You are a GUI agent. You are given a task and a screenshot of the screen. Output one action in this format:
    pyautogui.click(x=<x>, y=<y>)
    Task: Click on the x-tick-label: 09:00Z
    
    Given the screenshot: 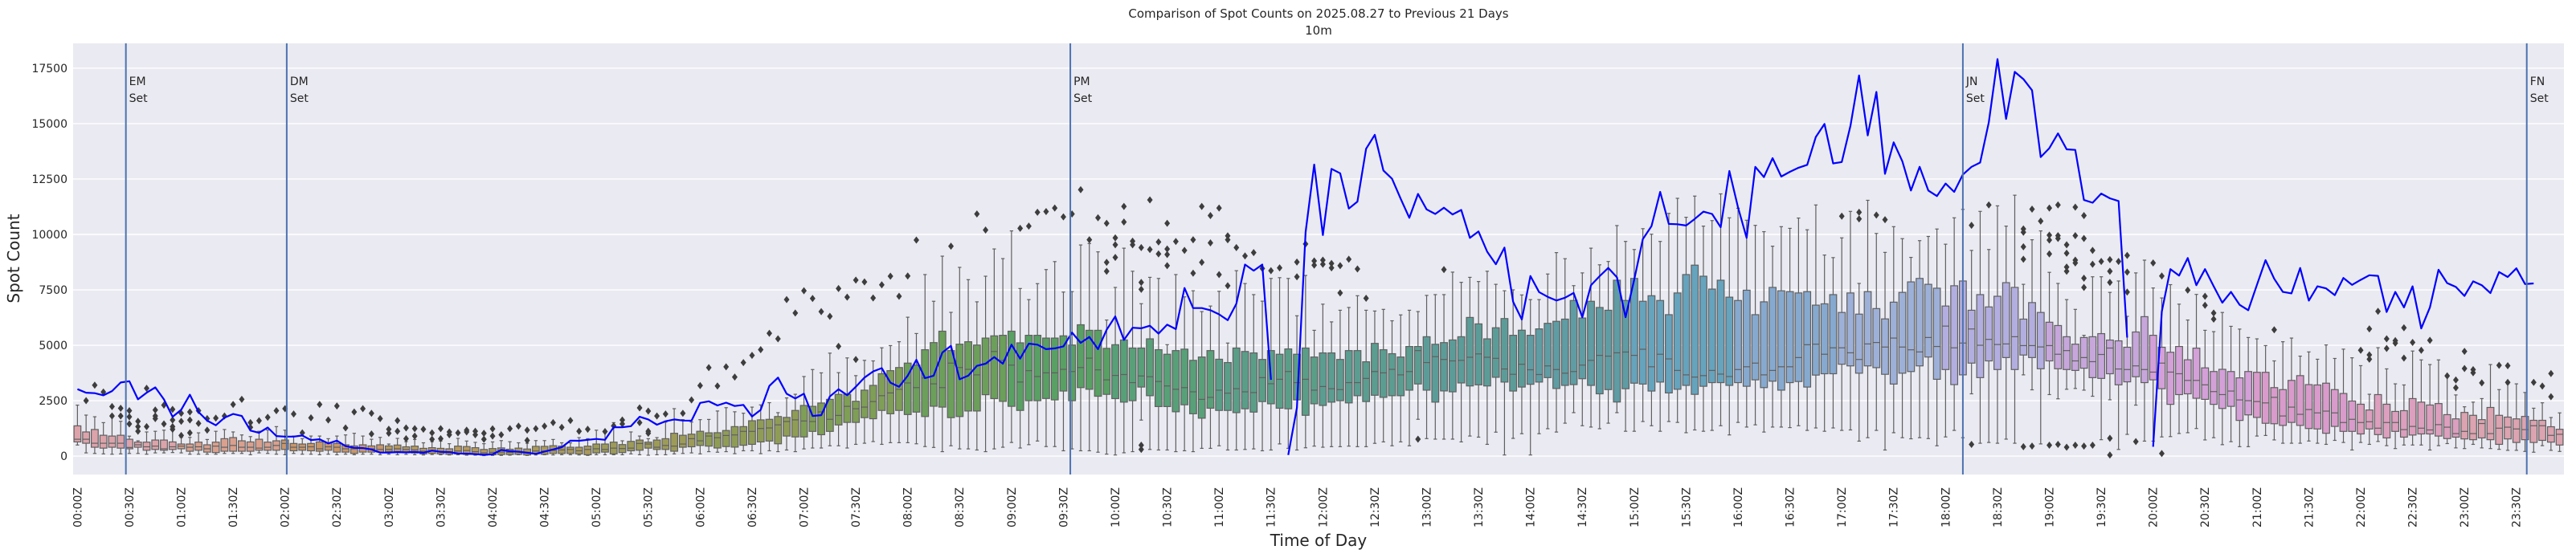 What is the action you would take?
    pyautogui.click(x=1012, y=507)
    